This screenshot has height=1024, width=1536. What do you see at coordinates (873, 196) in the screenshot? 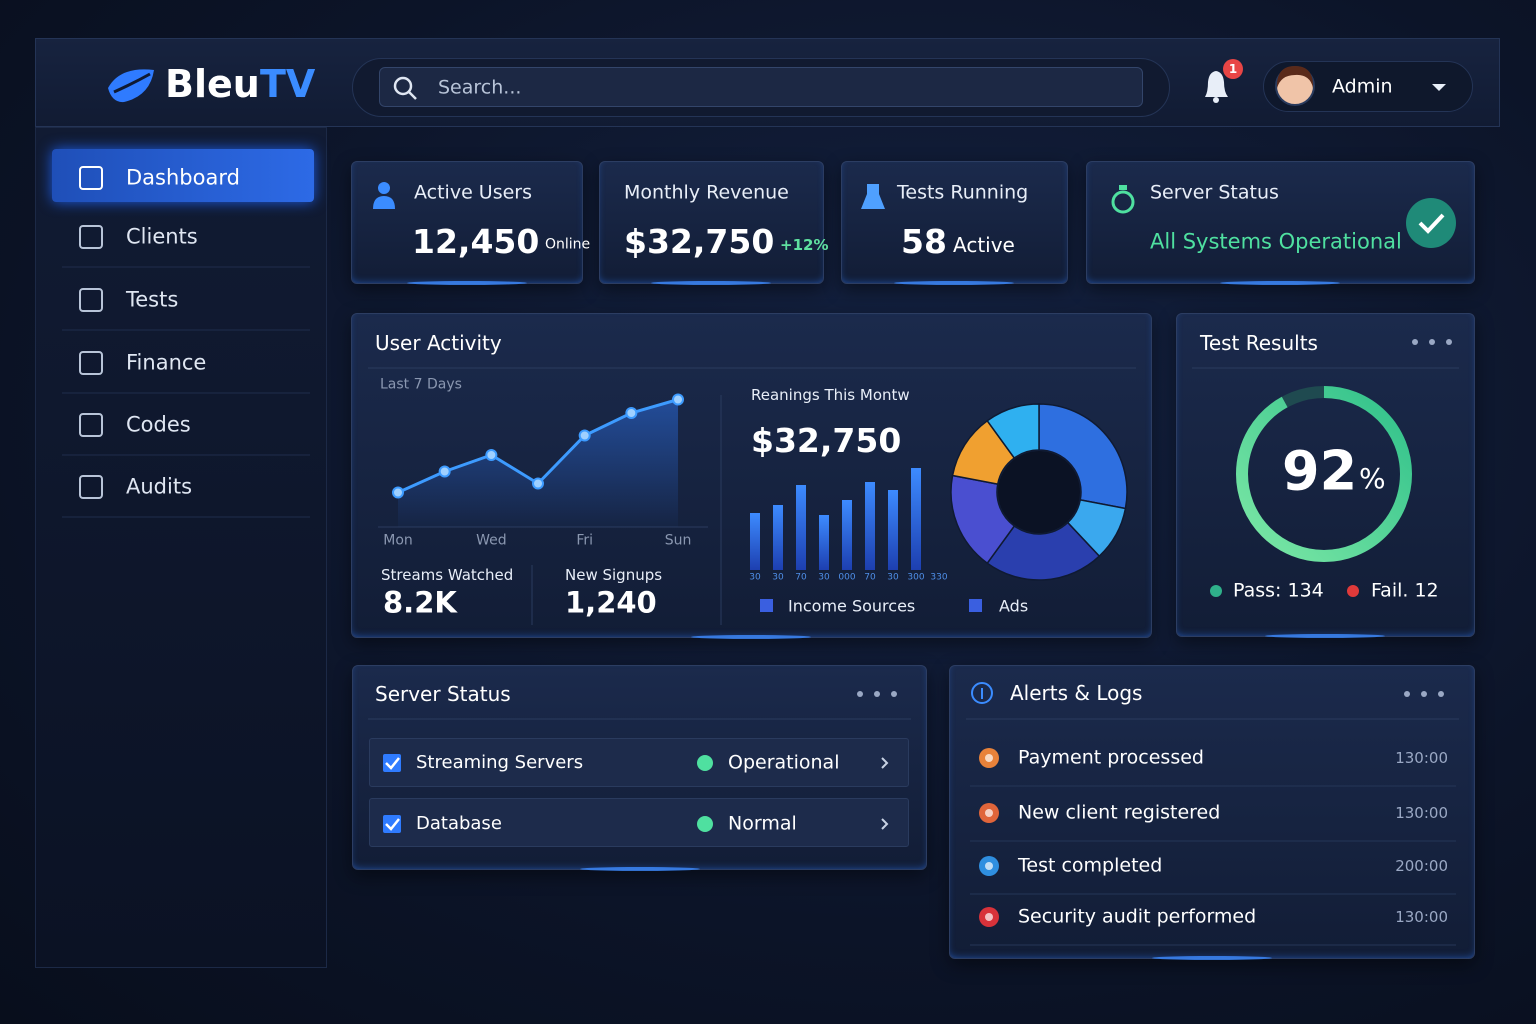
I see `flask-icon` at bounding box center [873, 196].